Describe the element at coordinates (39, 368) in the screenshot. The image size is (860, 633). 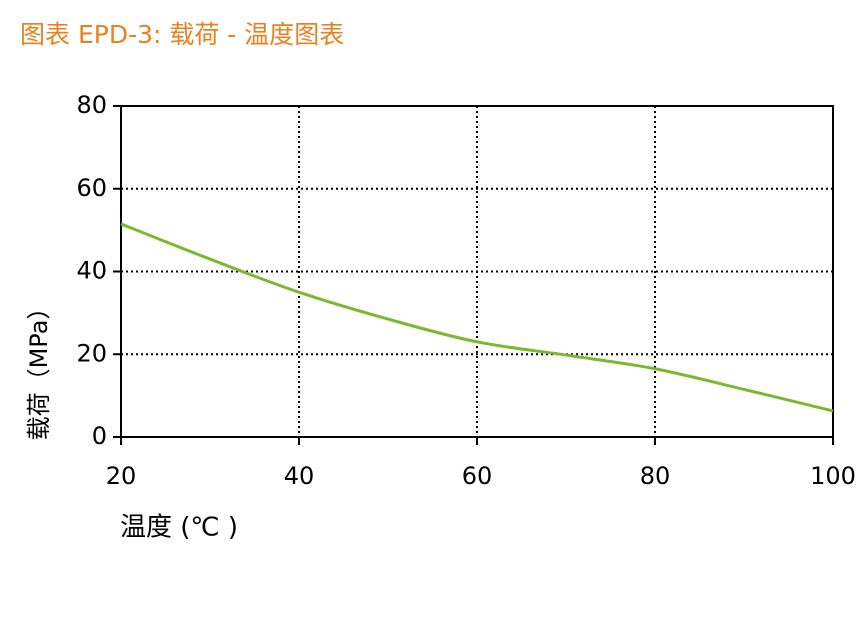
I see `y-axis-label: 载荷（MPa）` at that location.